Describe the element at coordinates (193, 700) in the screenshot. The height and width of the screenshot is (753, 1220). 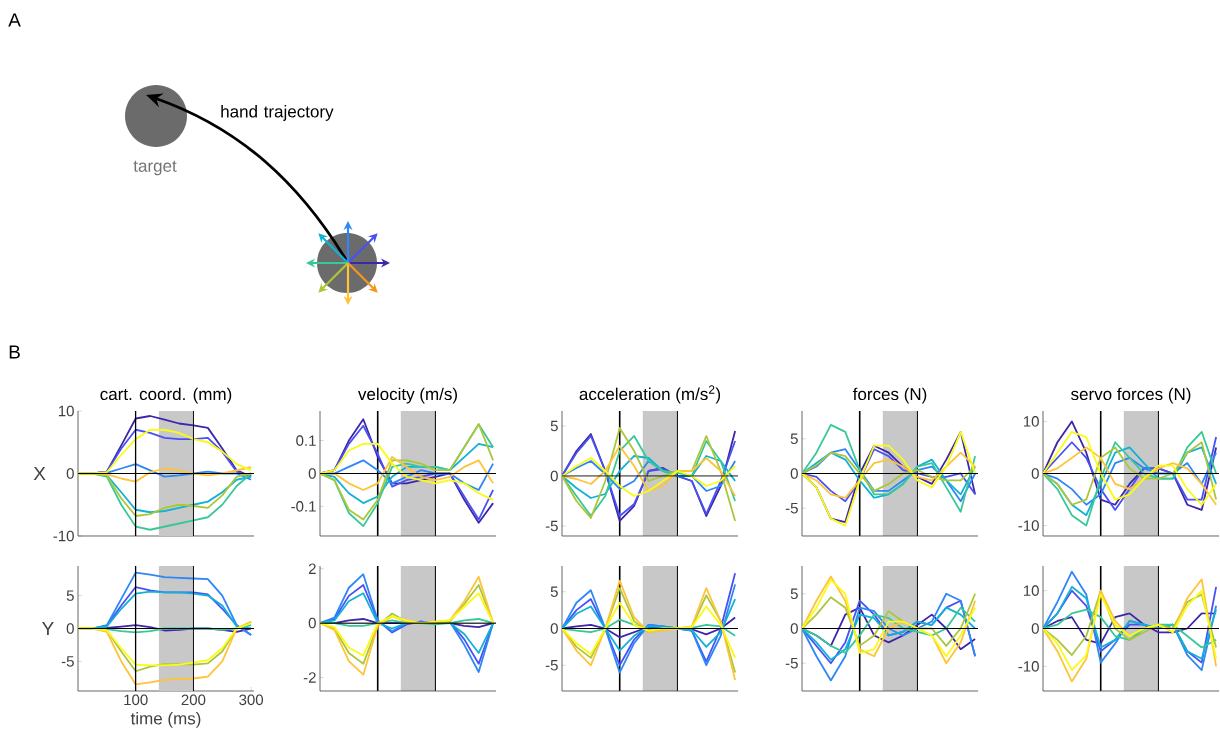
I see `x-tick-label: 200` at that location.